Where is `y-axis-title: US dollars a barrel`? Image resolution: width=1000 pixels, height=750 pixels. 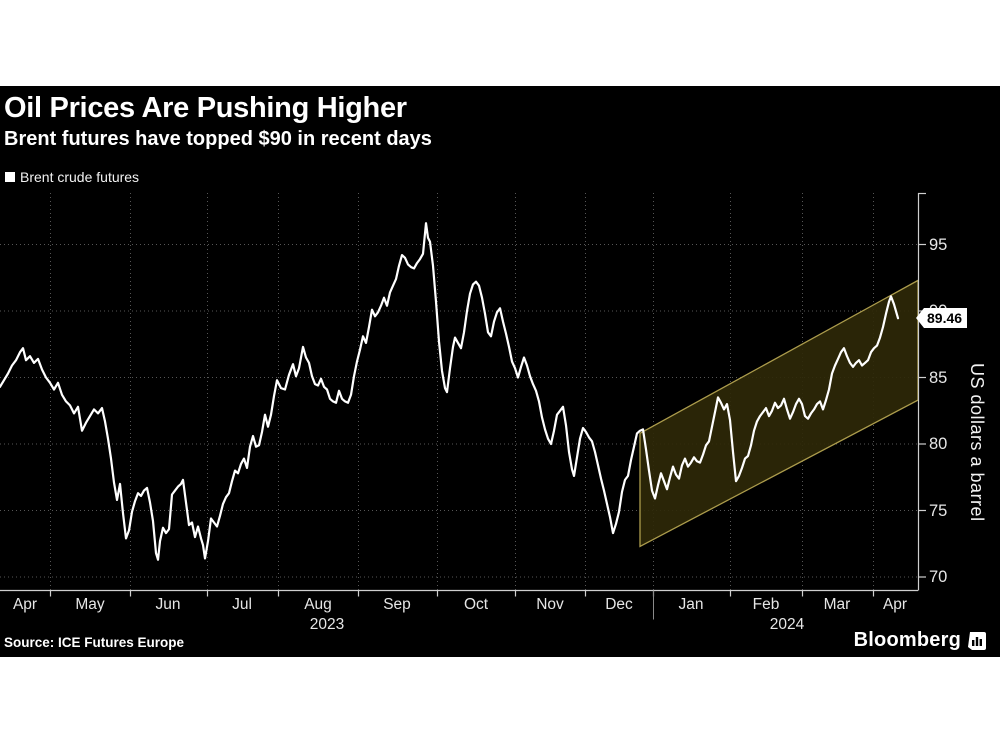 y-axis-title: US dollars a barrel is located at coordinates (977, 442).